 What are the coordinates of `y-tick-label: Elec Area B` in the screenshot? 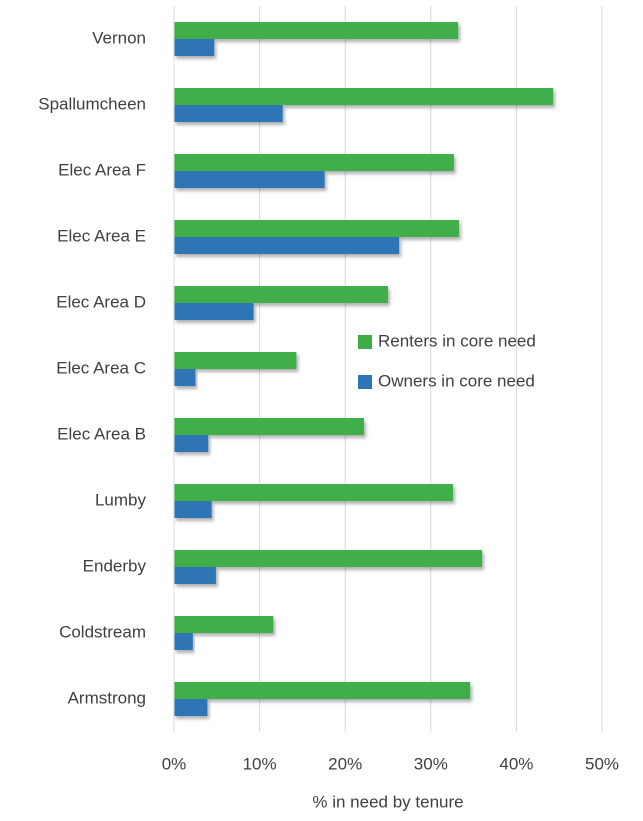 It's located at (101, 433).